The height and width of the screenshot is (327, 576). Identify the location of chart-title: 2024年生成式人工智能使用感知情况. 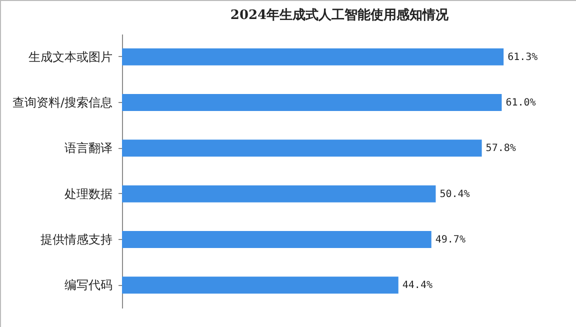
(340, 15).